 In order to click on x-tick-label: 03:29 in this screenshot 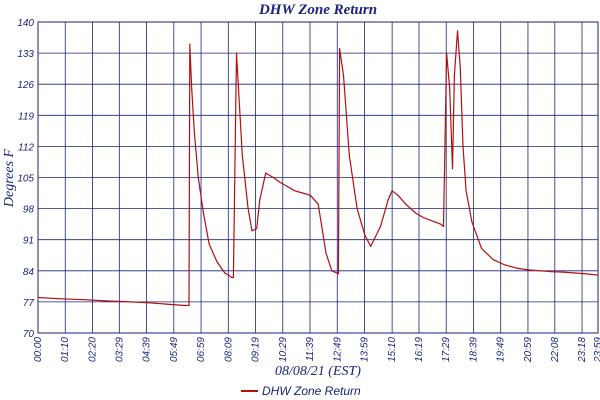, I will do `click(119, 349)`.